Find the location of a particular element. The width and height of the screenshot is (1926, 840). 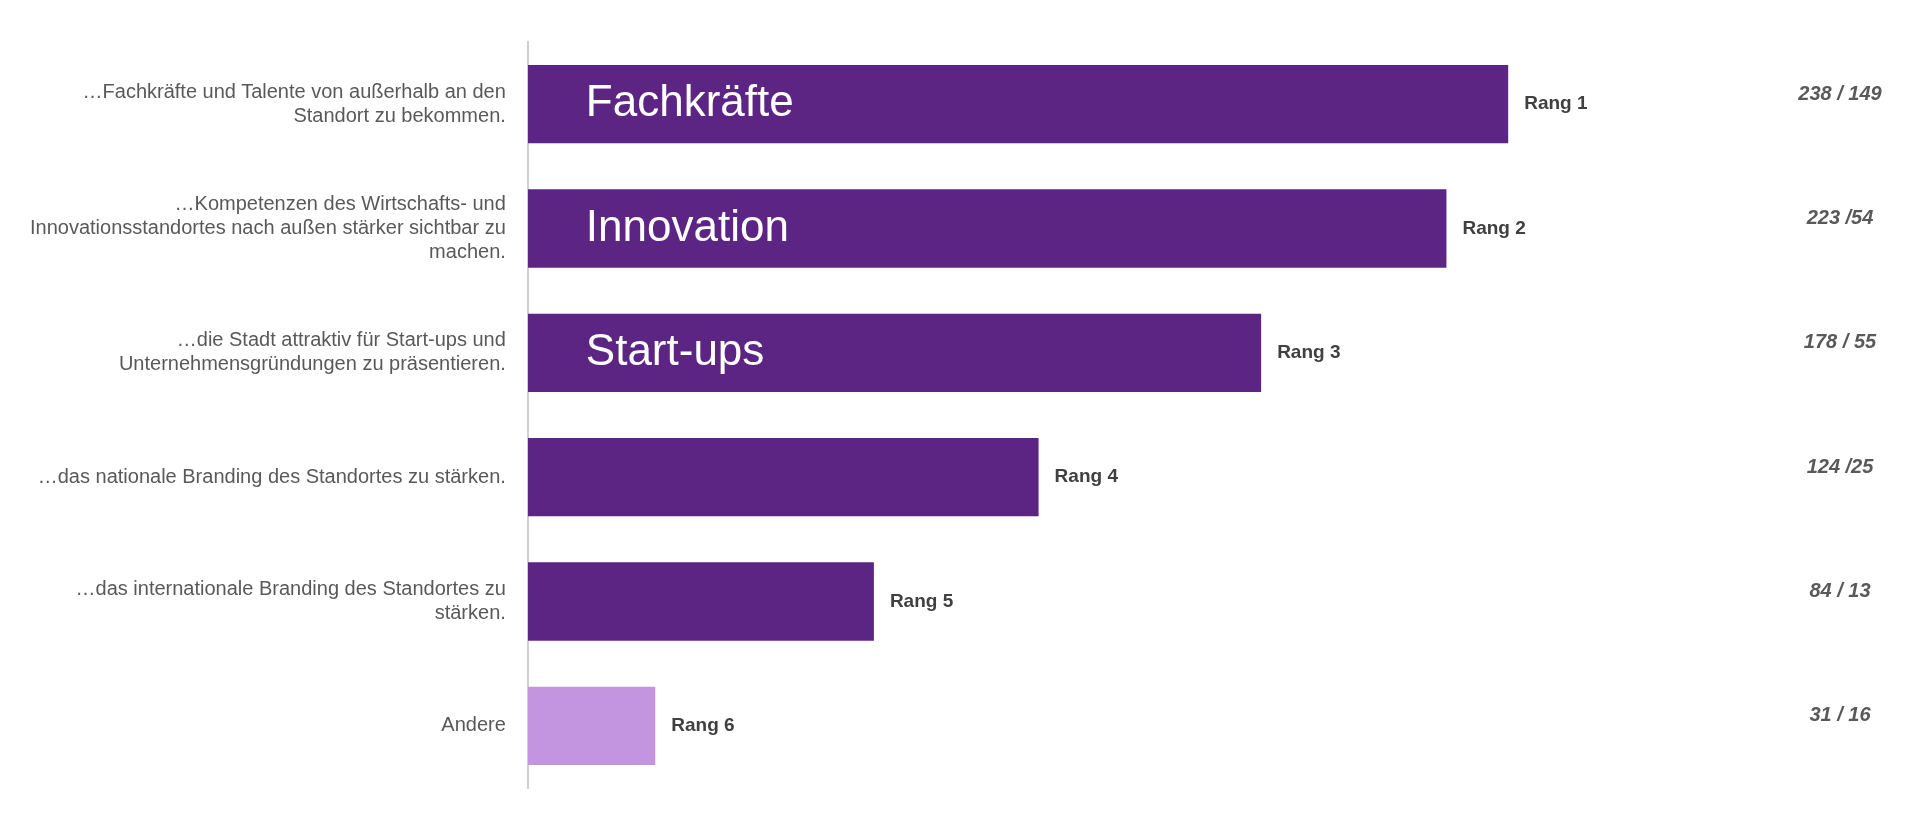

annotation: Rang 2 is located at coordinates (1494, 227).